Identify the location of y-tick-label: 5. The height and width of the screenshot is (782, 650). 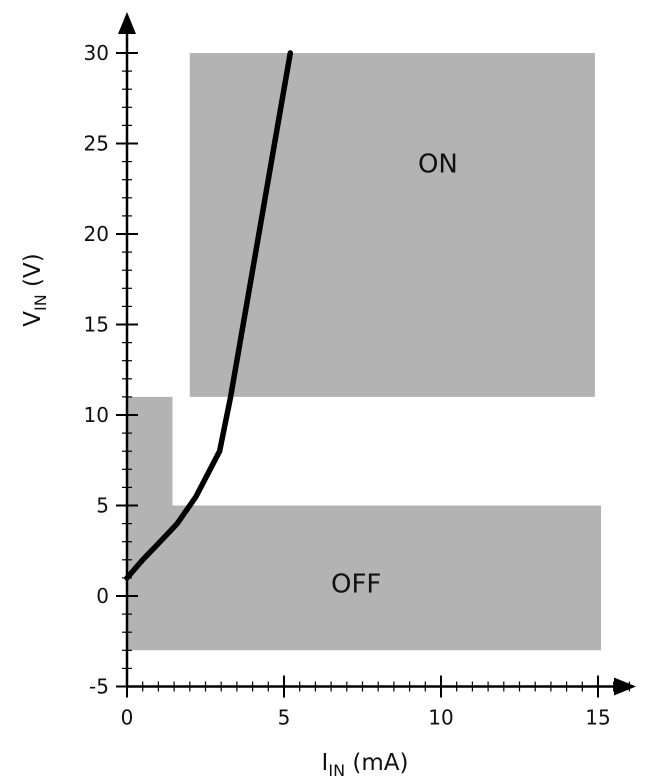
(102, 506).